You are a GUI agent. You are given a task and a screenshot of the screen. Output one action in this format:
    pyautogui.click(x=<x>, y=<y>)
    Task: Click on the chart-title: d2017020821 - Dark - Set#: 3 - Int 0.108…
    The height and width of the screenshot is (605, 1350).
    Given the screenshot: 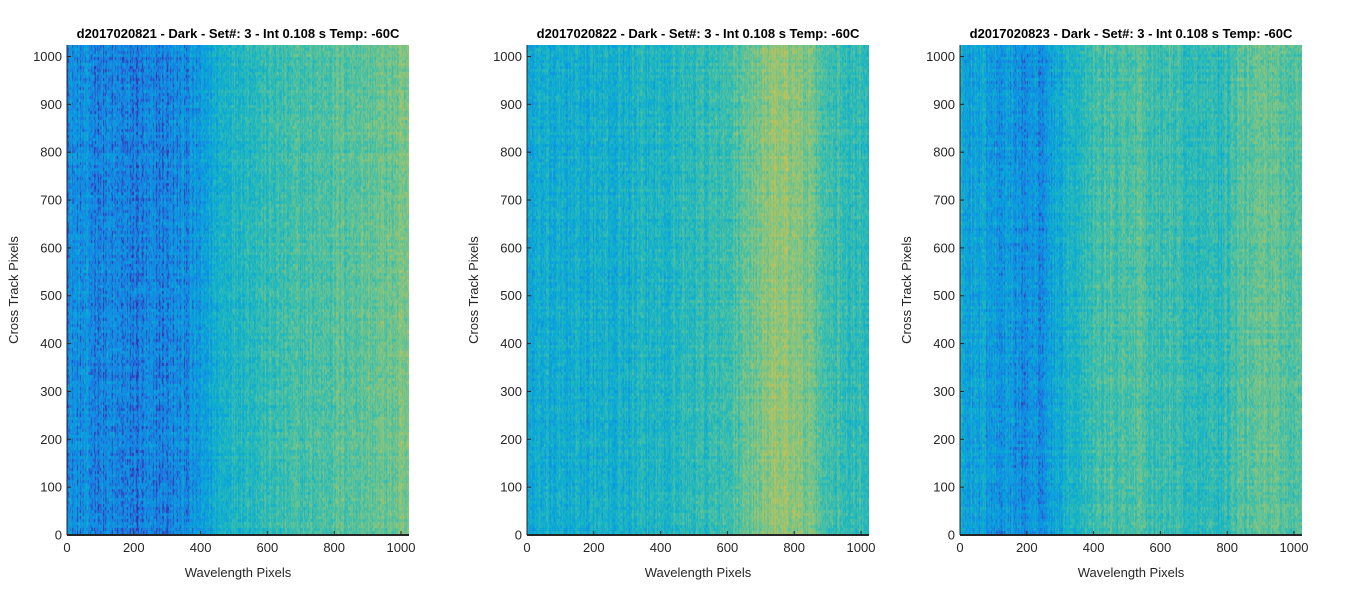 What is the action you would take?
    pyautogui.click(x=238, y=33)
    